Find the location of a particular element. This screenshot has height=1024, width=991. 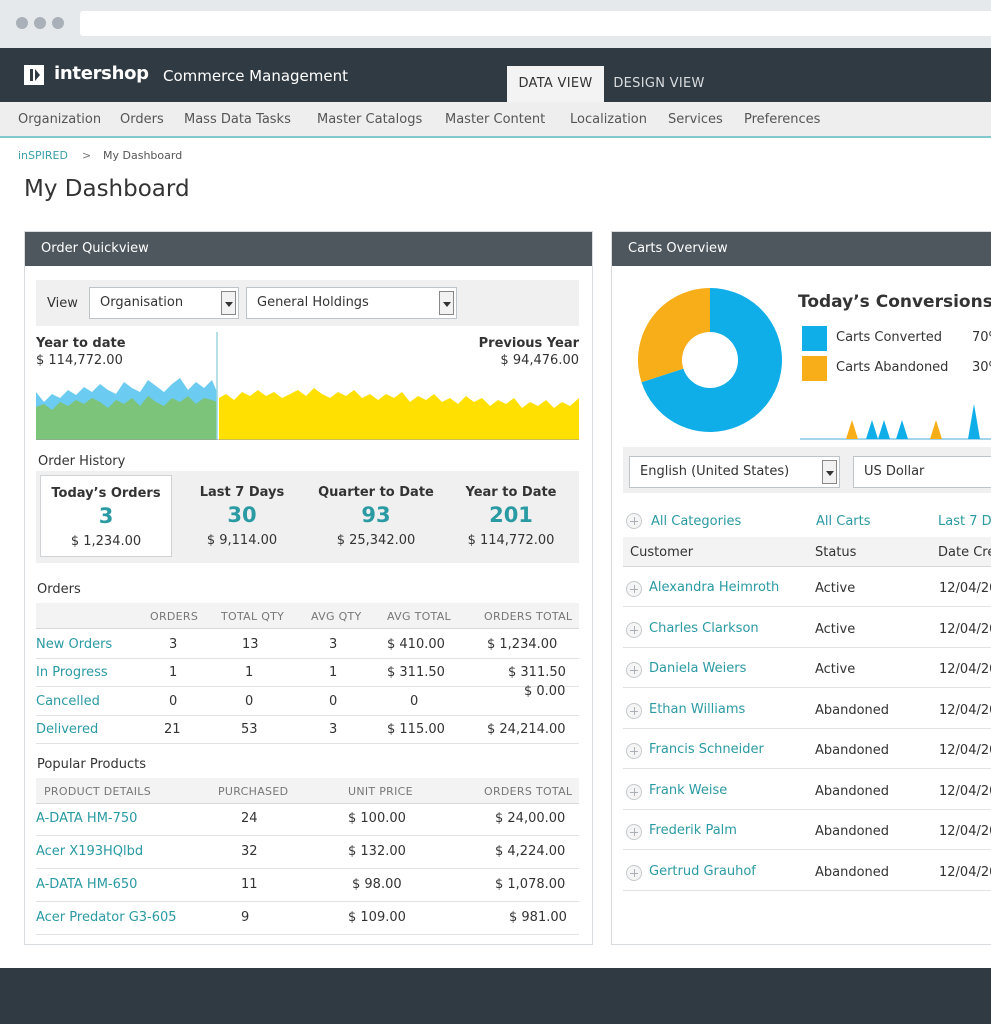

carts-table-header is located at coordinates (807, 552).